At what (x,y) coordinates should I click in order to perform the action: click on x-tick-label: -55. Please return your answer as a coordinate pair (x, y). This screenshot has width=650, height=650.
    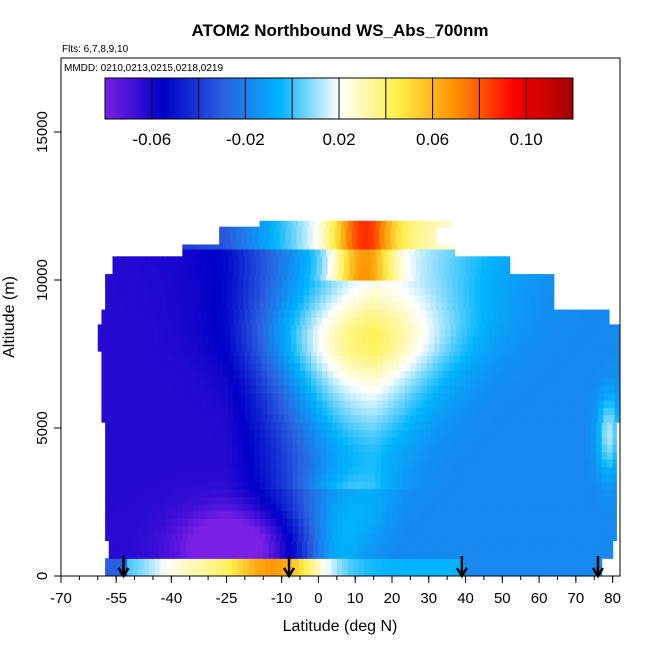
    Looking at the image, I should click on (116, 598).